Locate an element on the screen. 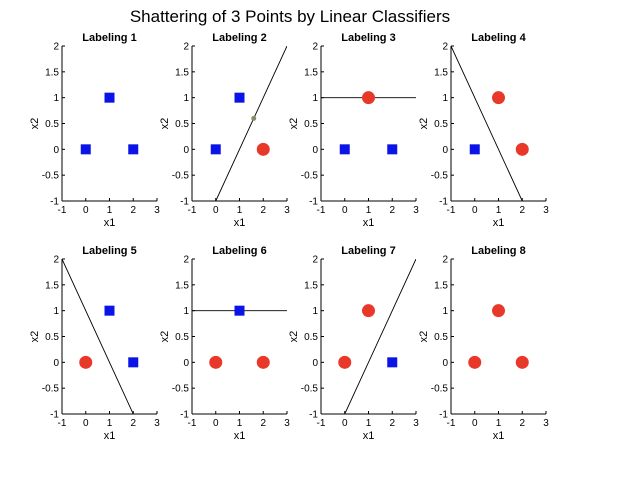 The width and height of the screenshot is (642, 480). decision-boundary is located at coordinates (98, 336).